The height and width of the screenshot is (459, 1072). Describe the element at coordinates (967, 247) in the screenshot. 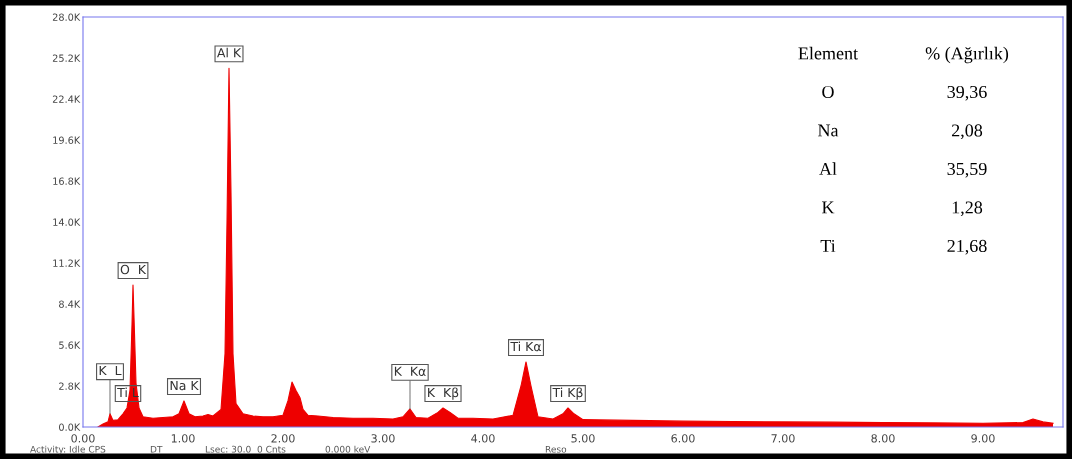

I see `annotation: 21,68` at that location.